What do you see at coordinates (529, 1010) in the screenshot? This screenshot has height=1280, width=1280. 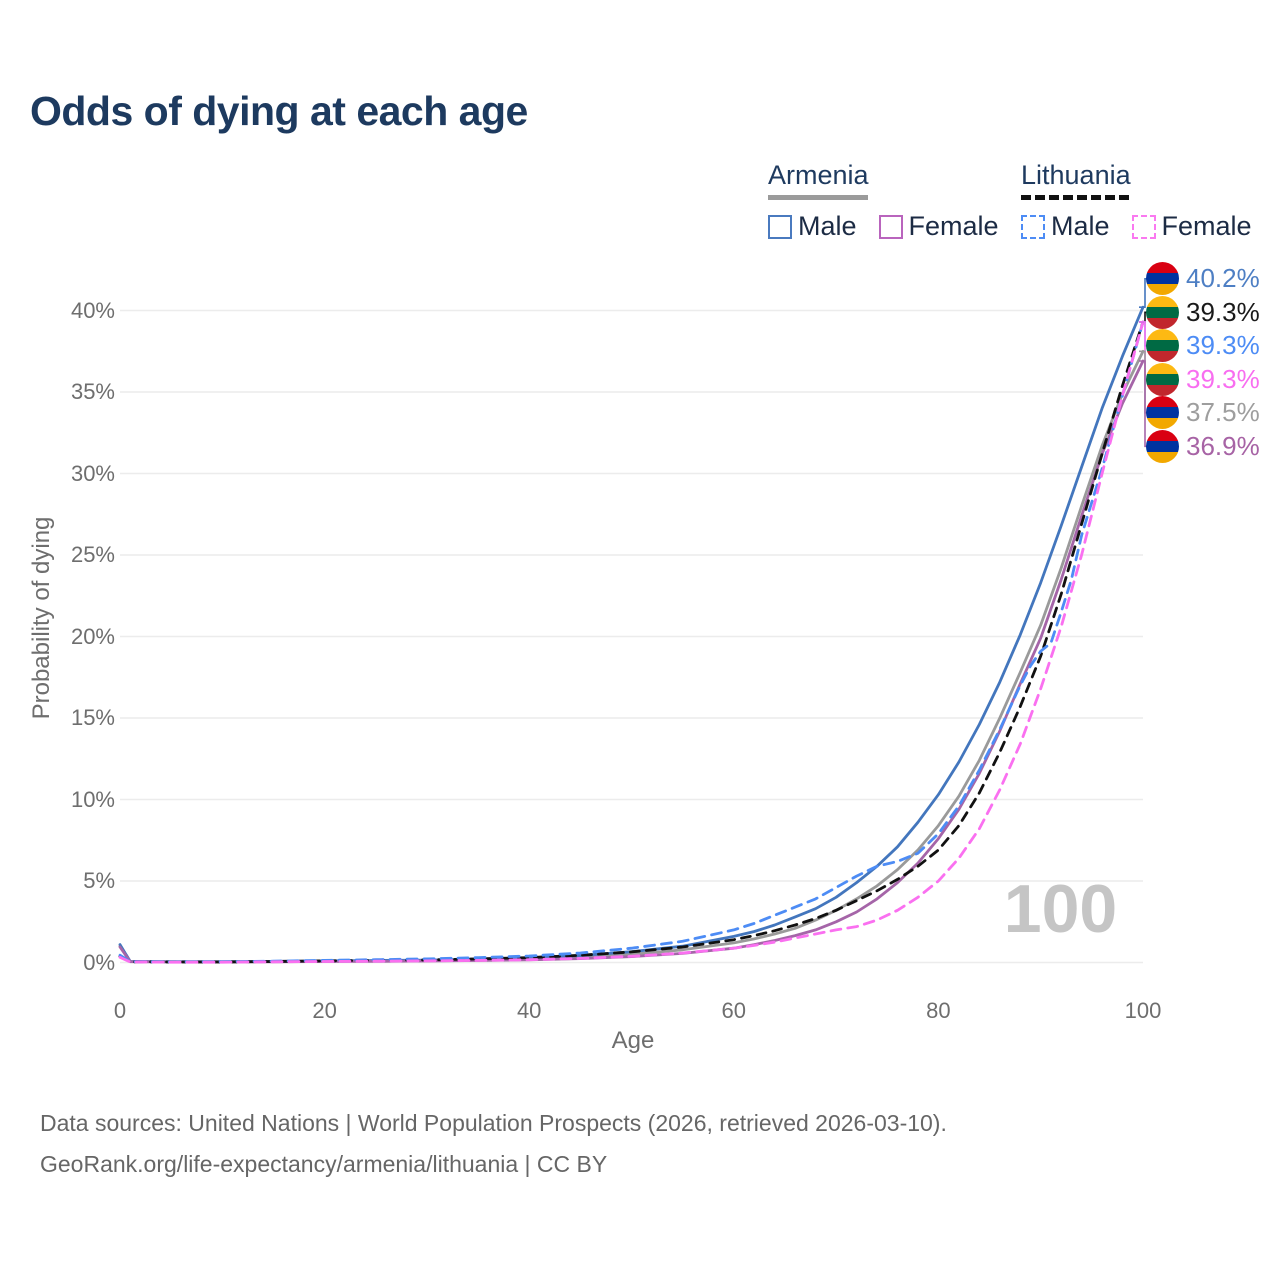 I see `x-tick-40: 40` at bounding box center [529, 1010].